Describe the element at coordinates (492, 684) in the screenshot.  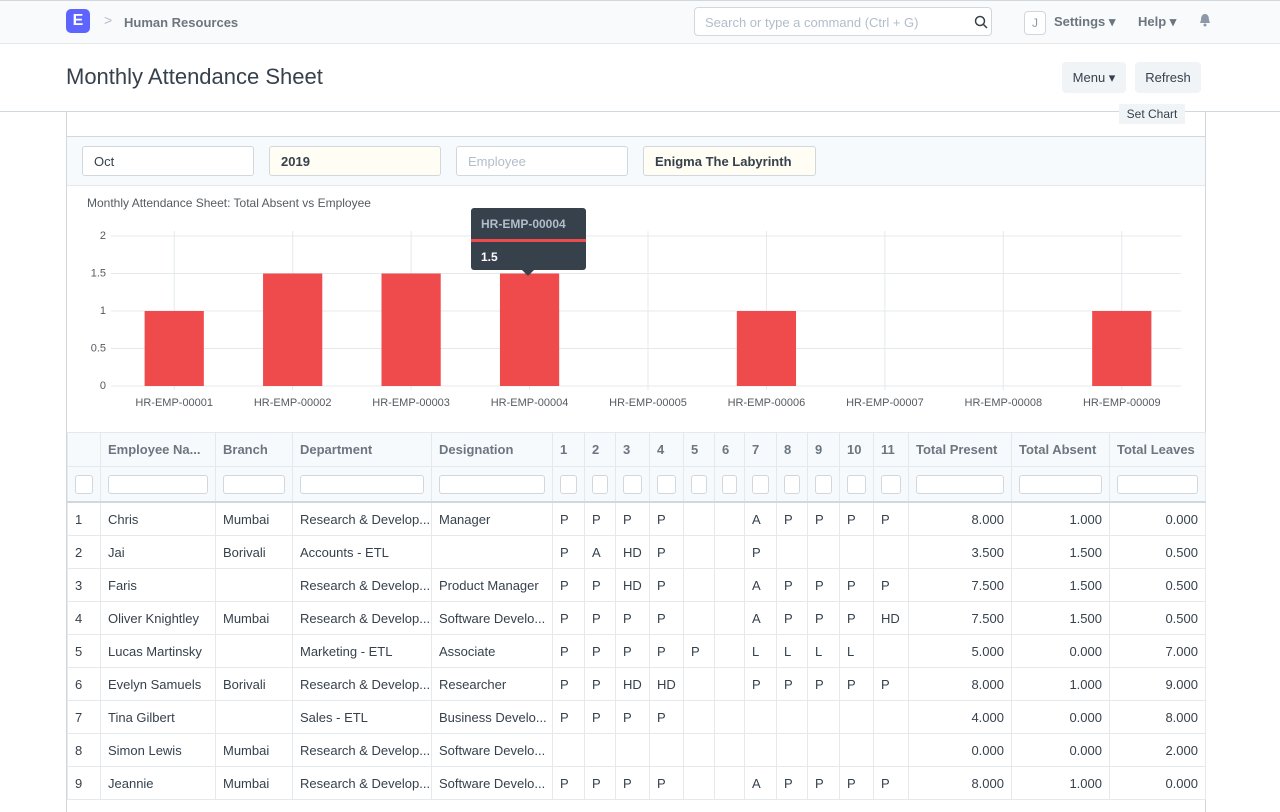
I see `table-cell: Researcher` at that location.